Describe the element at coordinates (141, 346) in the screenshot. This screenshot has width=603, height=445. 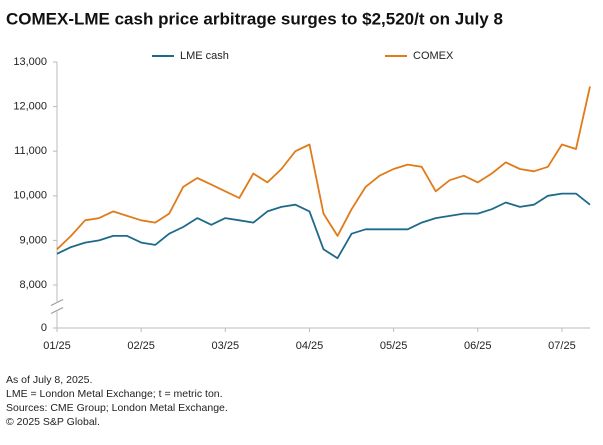
I see `x-tick-label: 02/25` at that location.